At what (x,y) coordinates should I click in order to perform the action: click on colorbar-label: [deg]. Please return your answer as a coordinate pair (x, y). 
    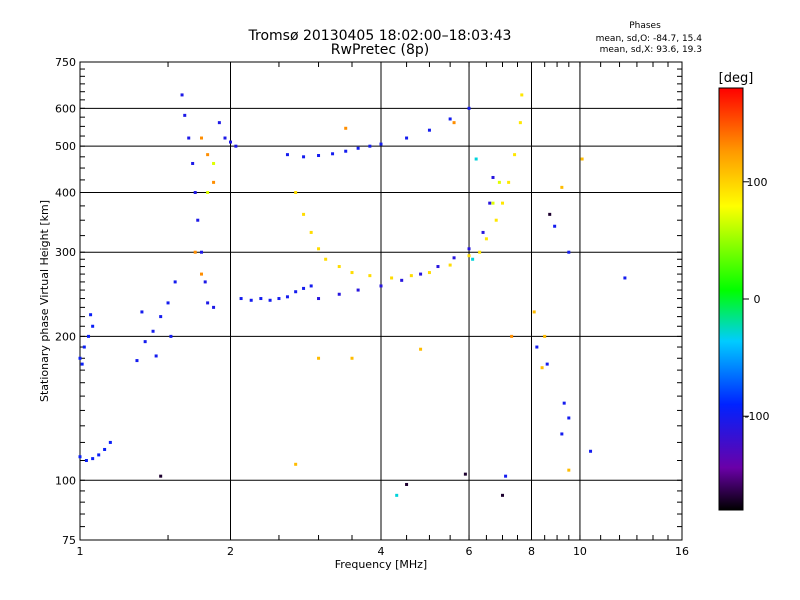
    Looking at the image, I should click on (736, 78).